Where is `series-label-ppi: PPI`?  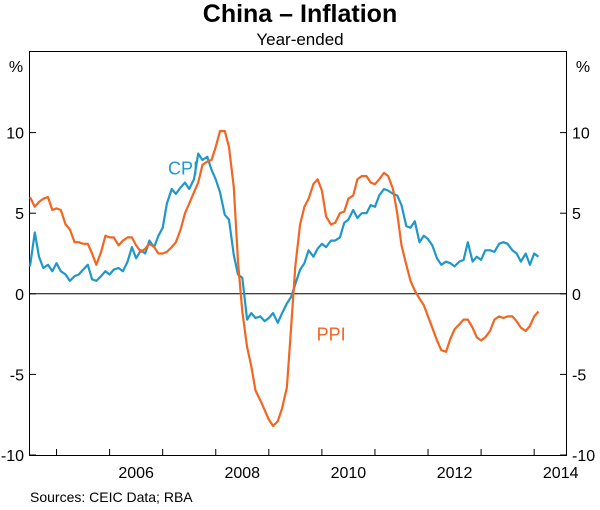 series-label-ppi: PPI is located at coordinates (331, 335).